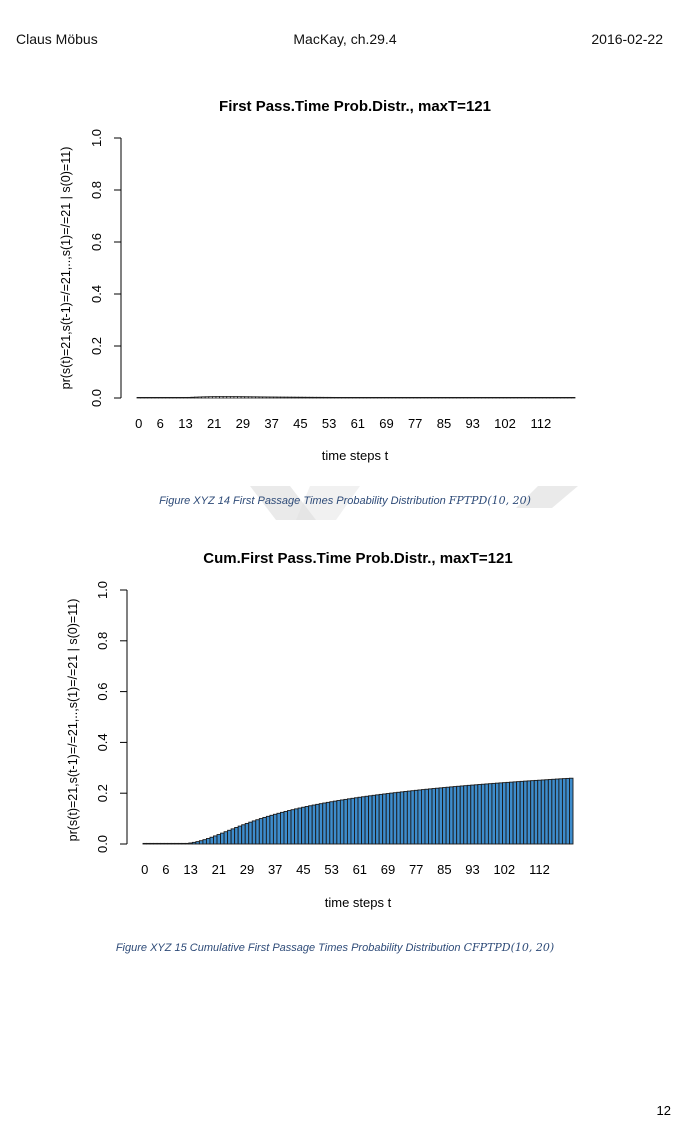 Image resolution: width=690 pixels, height=1137 pixels. Describe the element at coordinates (96, 294) in the screenshot. I see `y-tick-label: 0.4` at that location.